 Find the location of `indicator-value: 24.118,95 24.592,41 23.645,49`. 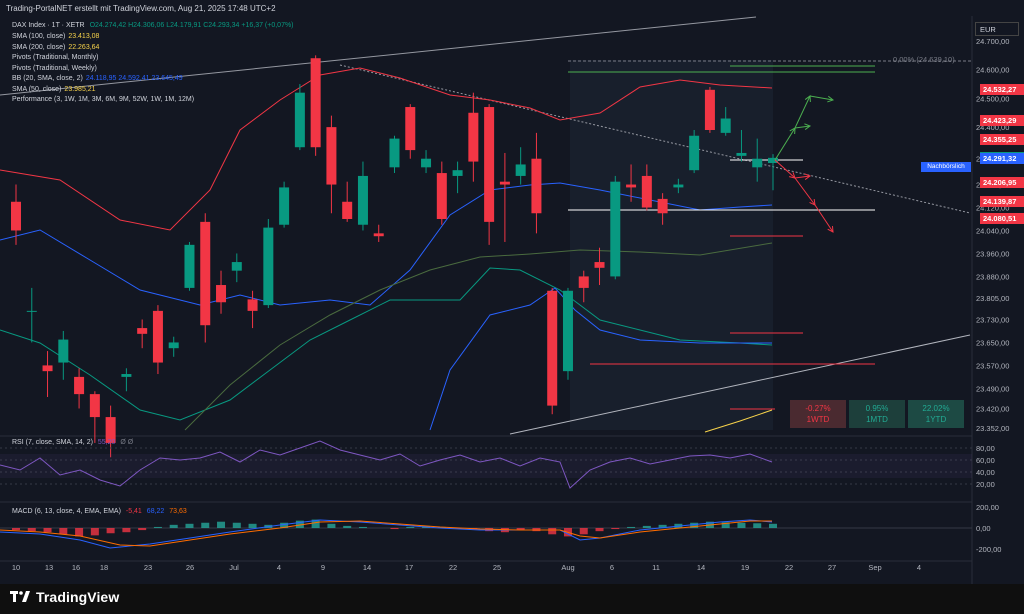

indicator-value: 24.118,95 24.592,41 23.645,49 is located at coordinates (134, 78).